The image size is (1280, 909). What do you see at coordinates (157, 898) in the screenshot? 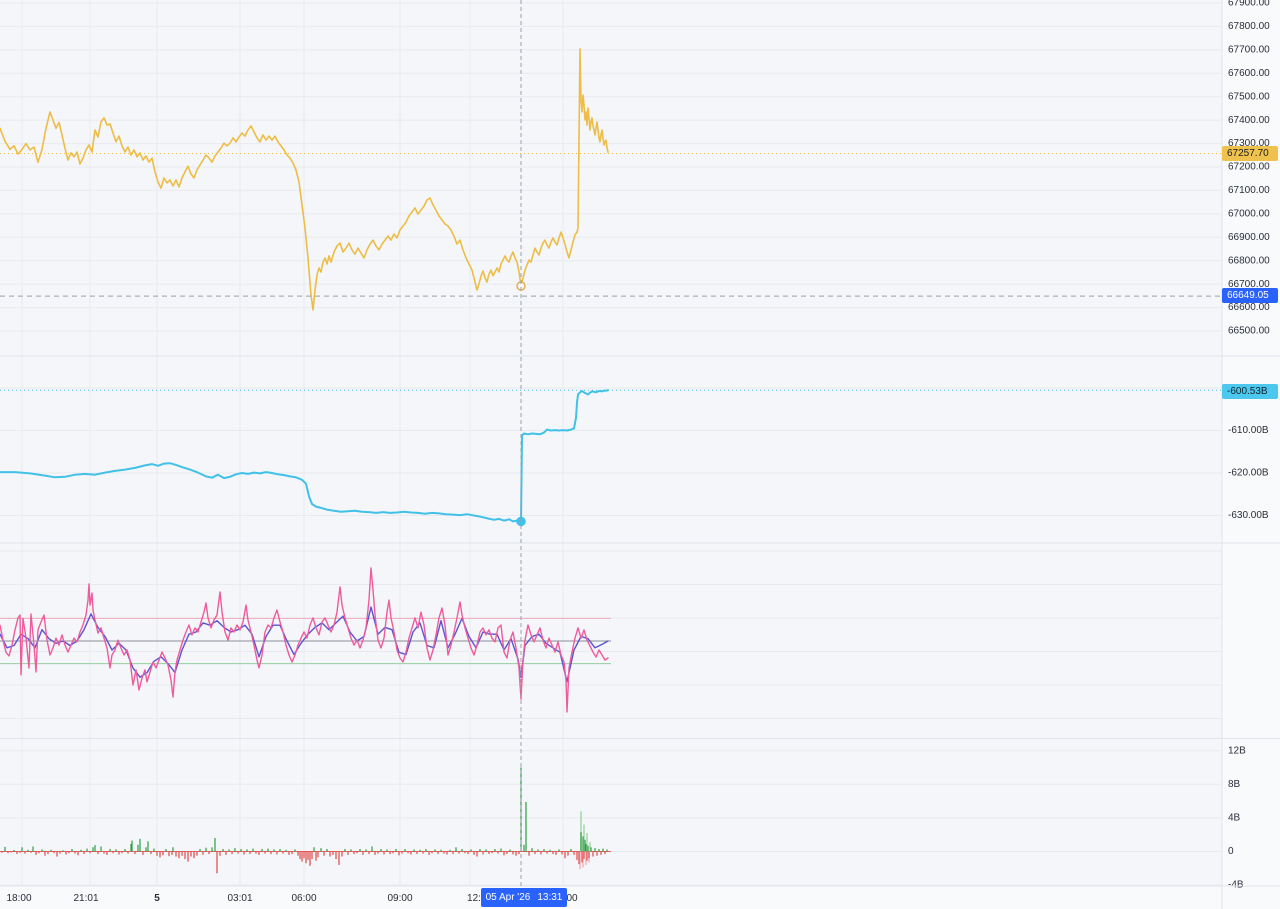
I see `time-tick-label: 5` at bounding box center [157, 898].